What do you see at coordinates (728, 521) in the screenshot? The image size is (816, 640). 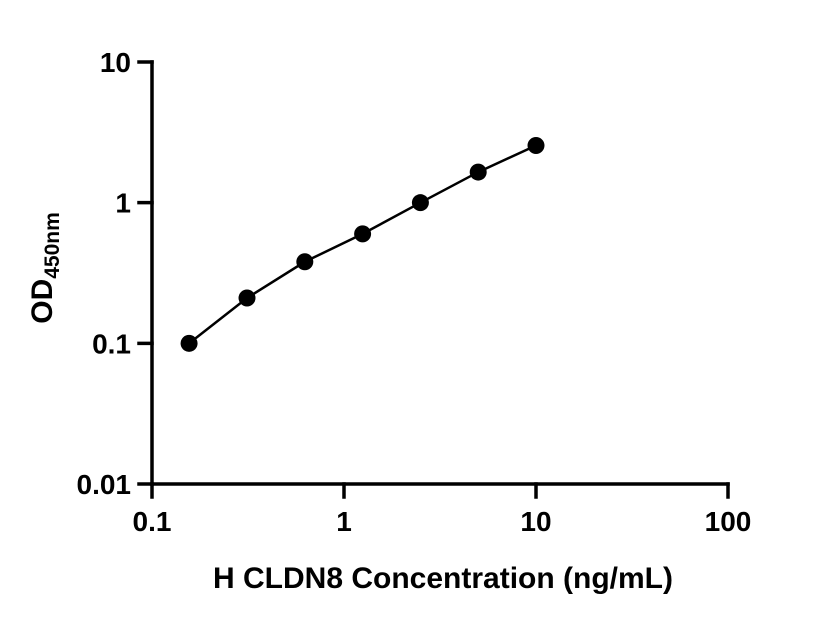 I see `x-axis-tick-label: 100` at bounding box center [728, 521].